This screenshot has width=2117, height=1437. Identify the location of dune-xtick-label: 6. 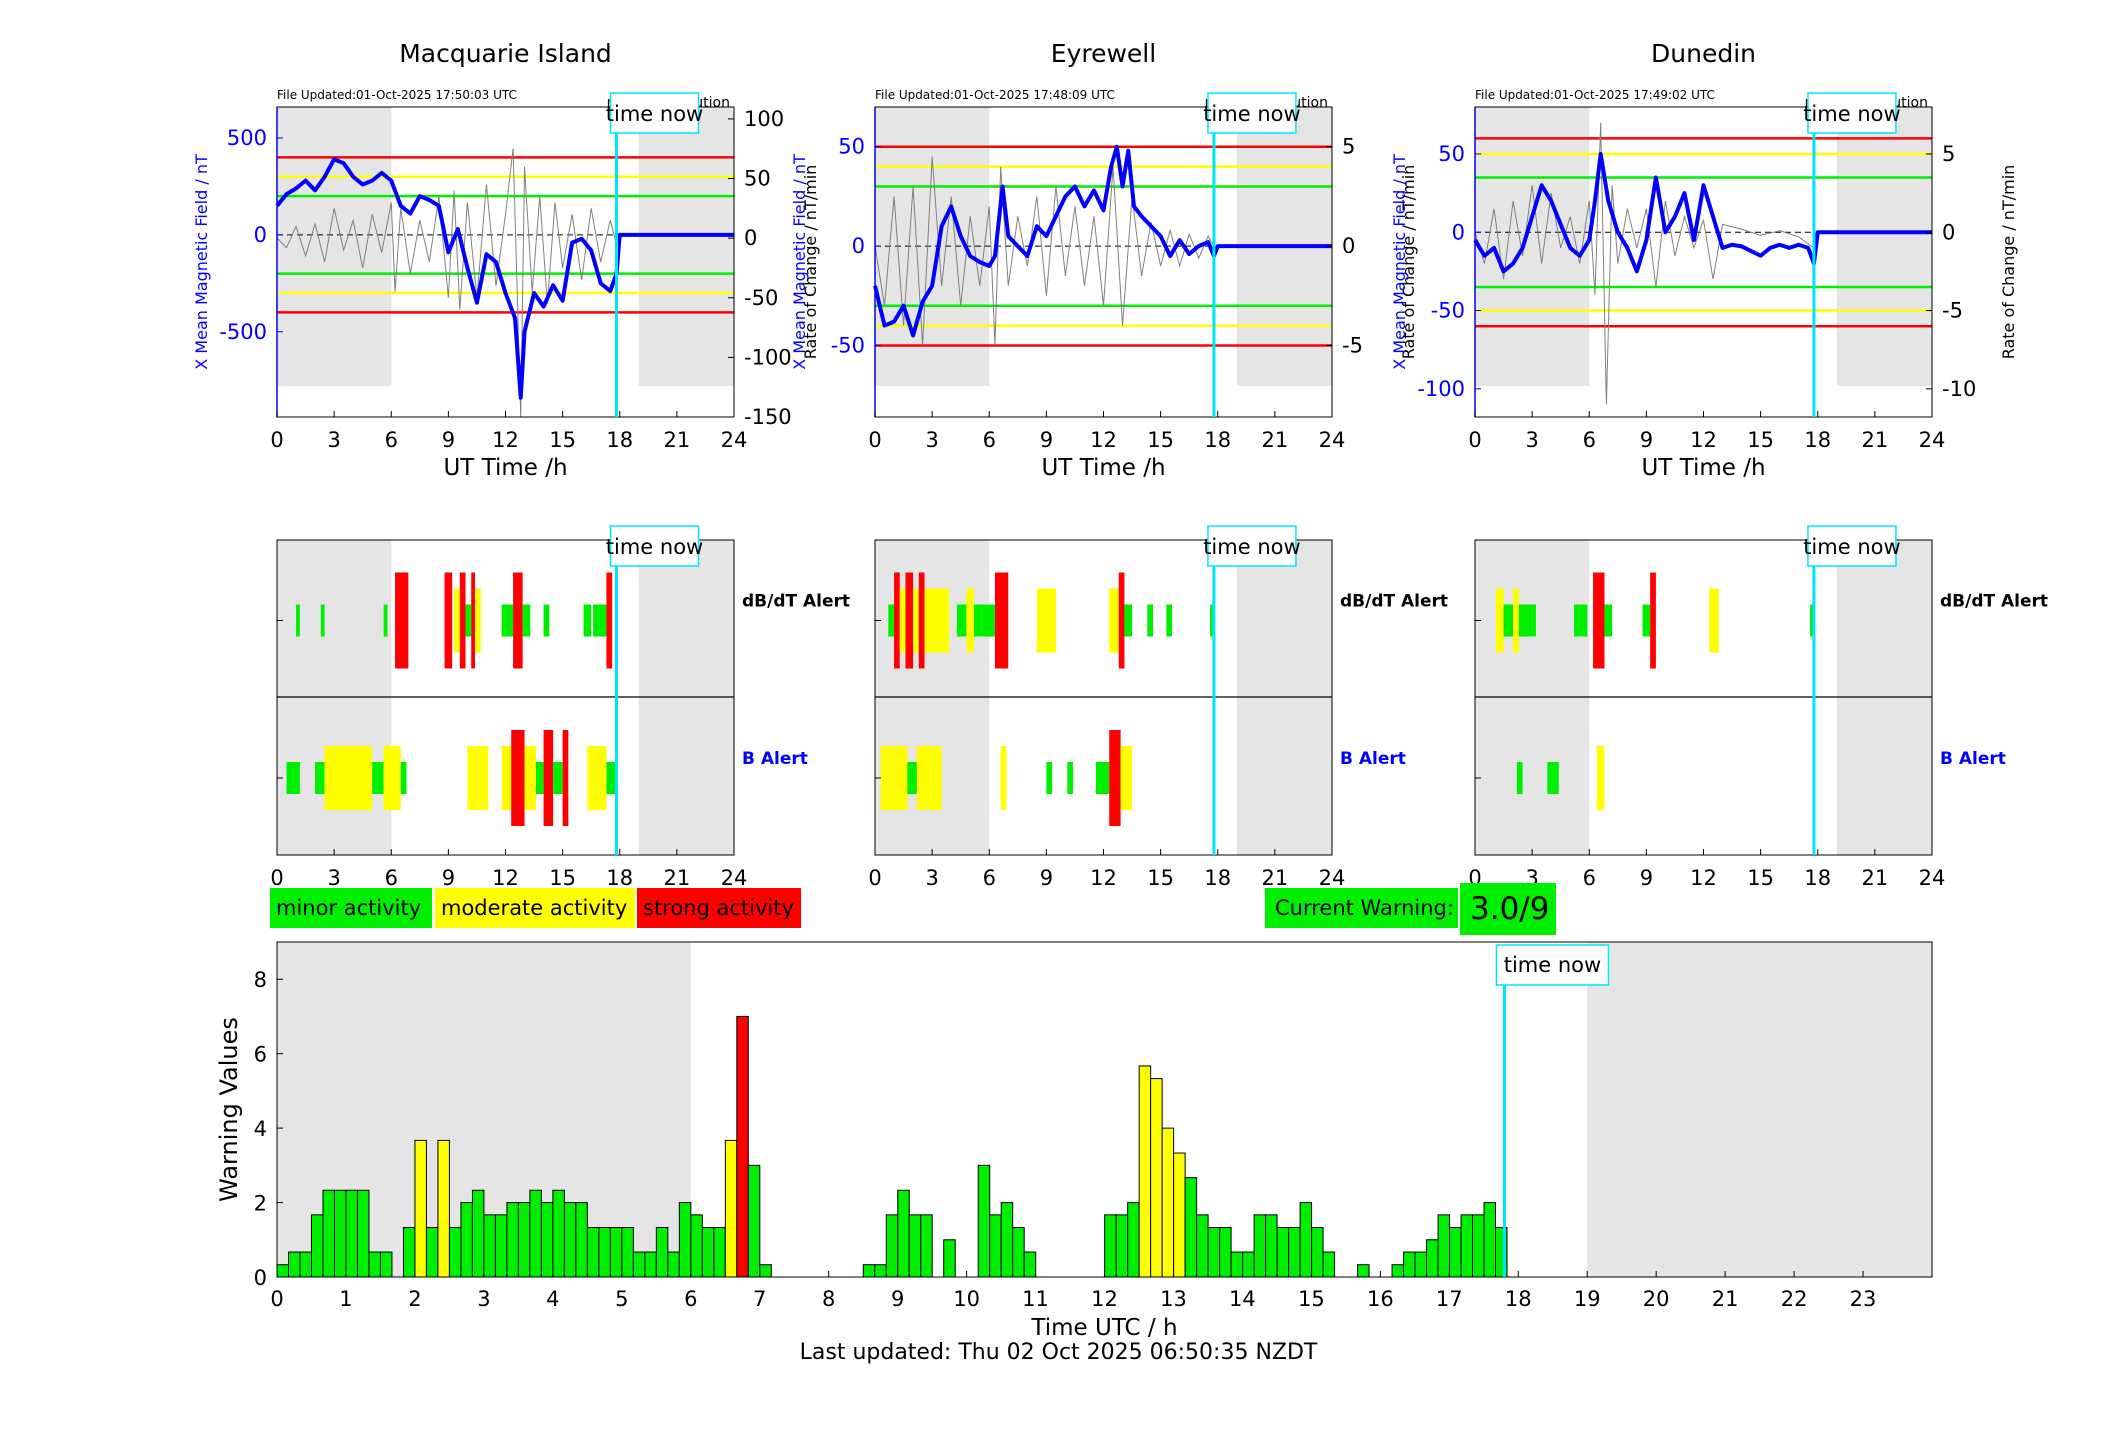
(1589, 440).